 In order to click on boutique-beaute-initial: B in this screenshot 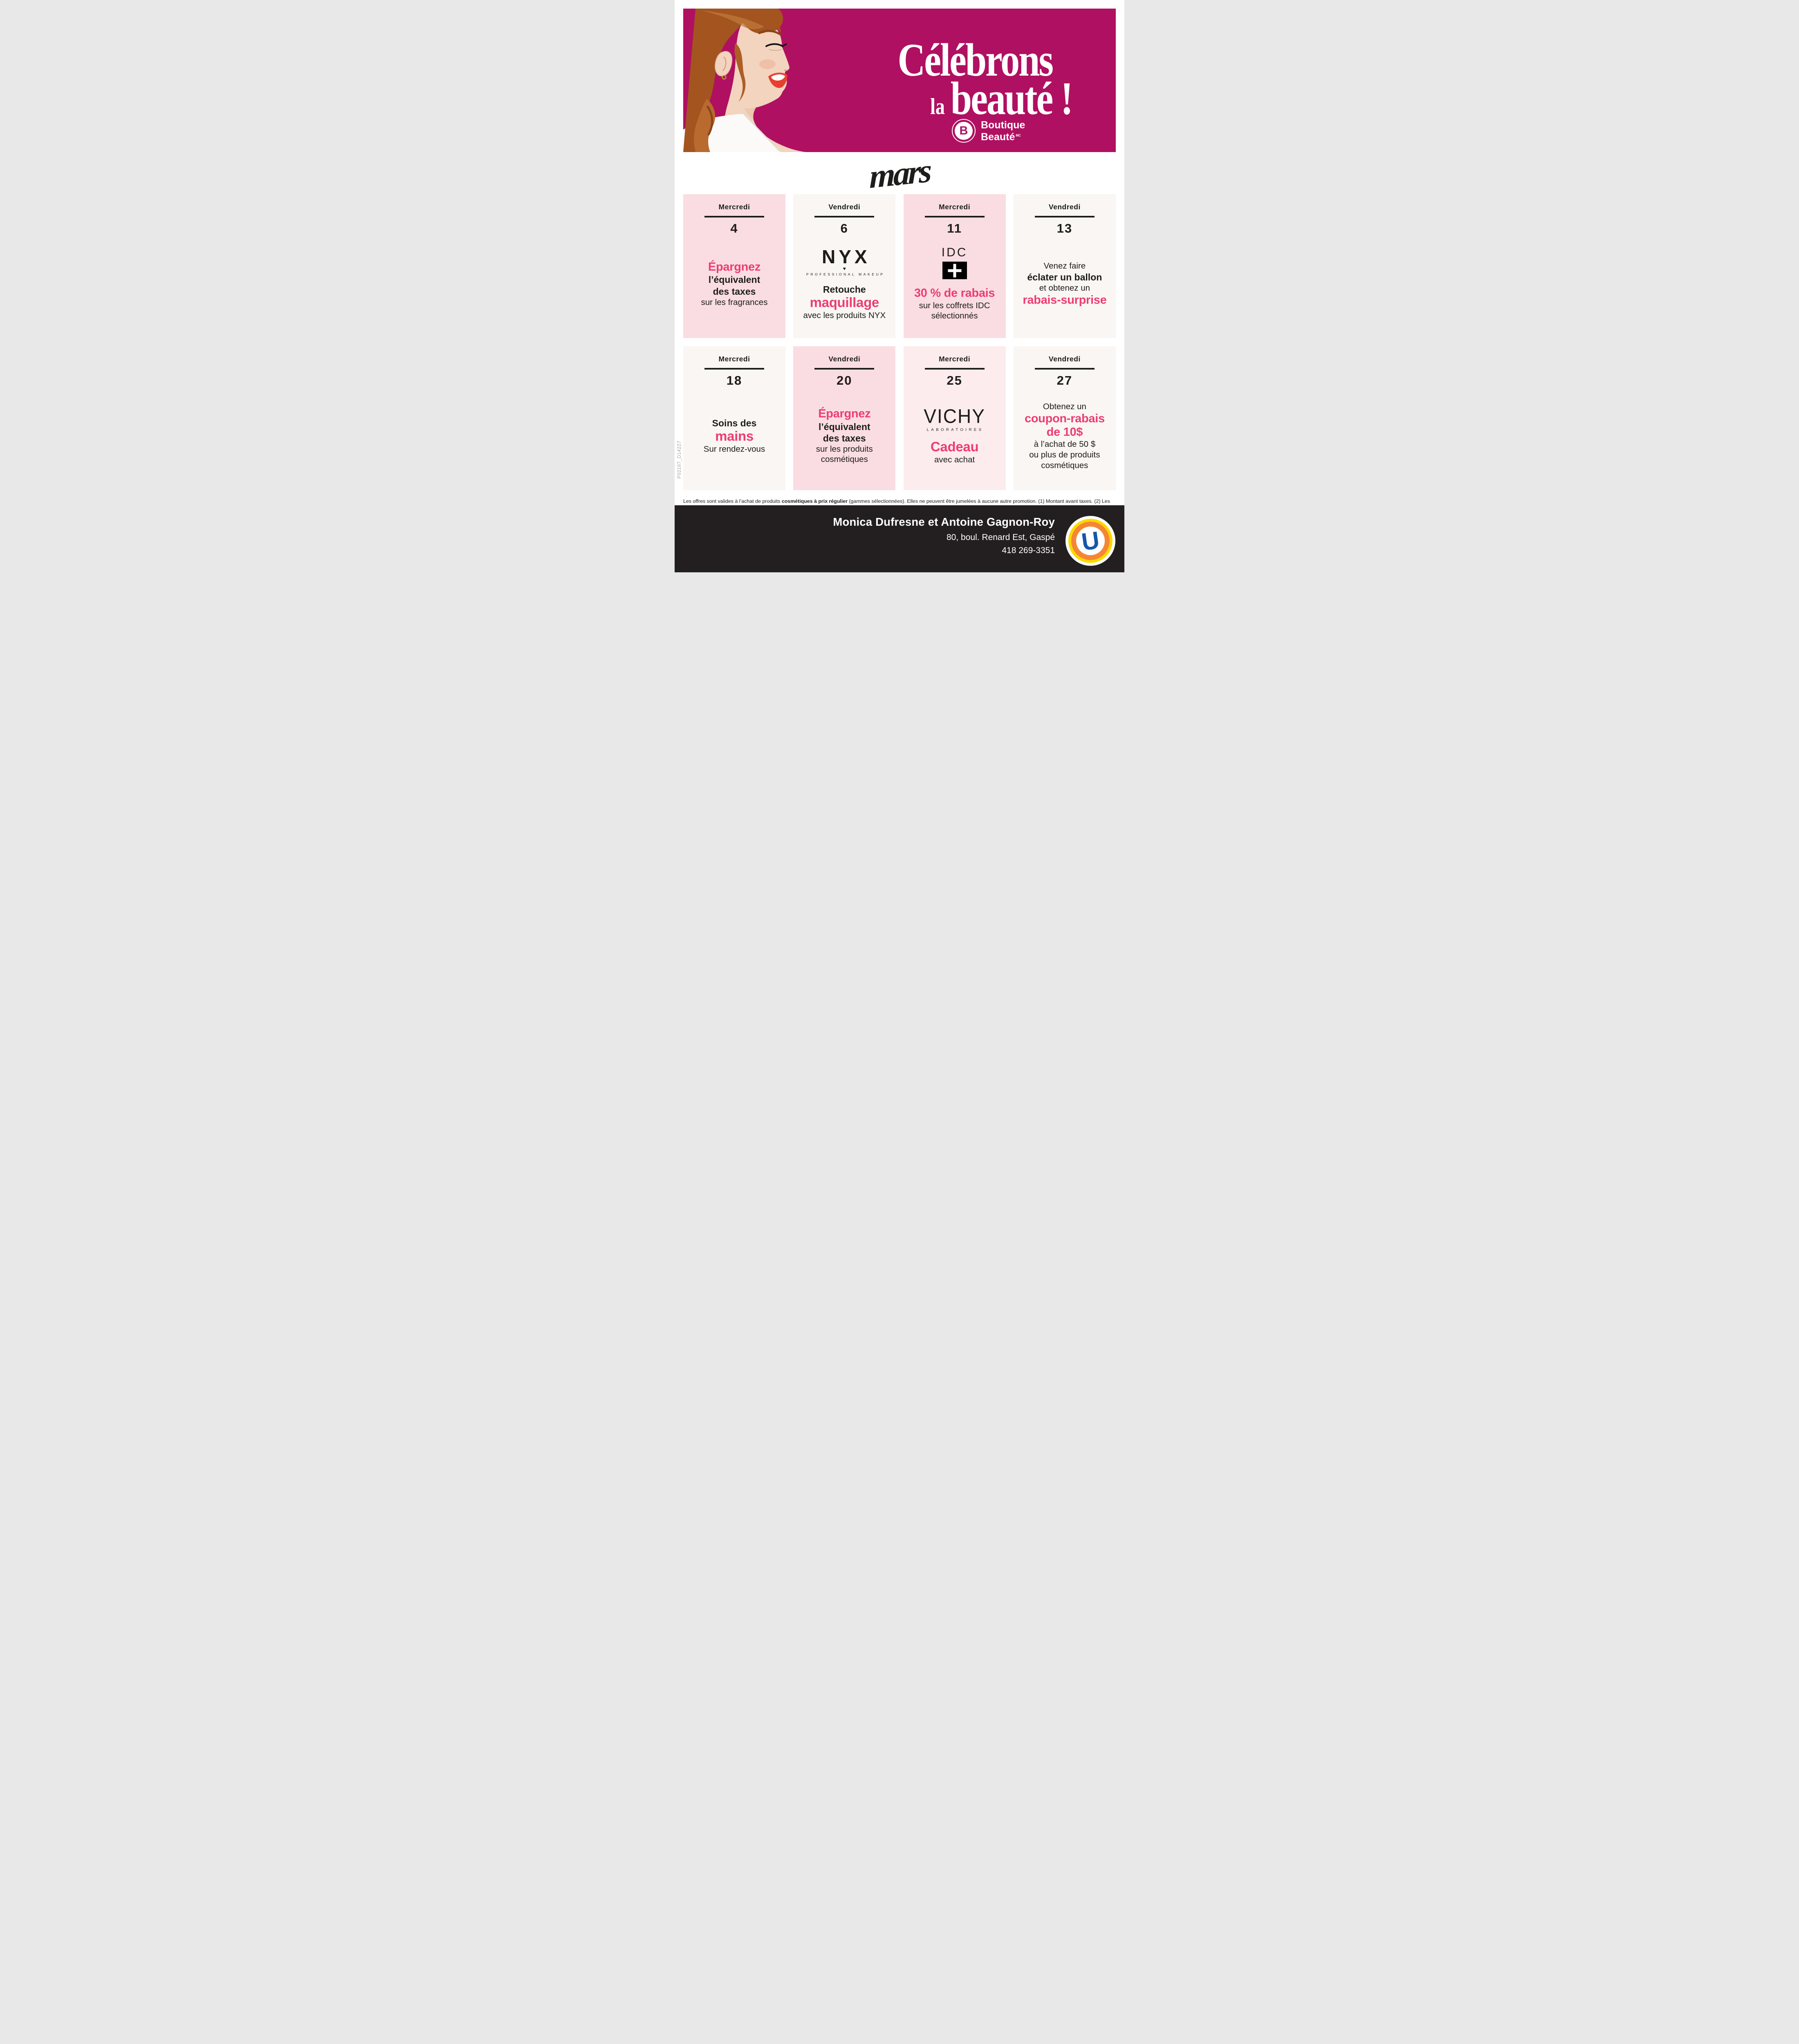, I will do `click(964, 131)`.